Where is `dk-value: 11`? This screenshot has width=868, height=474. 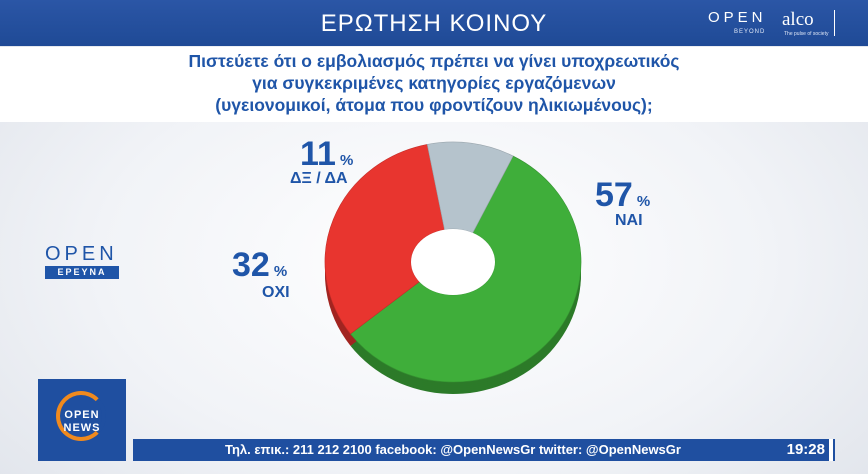 dk-value: 11 is located at coordinates (318, 154).